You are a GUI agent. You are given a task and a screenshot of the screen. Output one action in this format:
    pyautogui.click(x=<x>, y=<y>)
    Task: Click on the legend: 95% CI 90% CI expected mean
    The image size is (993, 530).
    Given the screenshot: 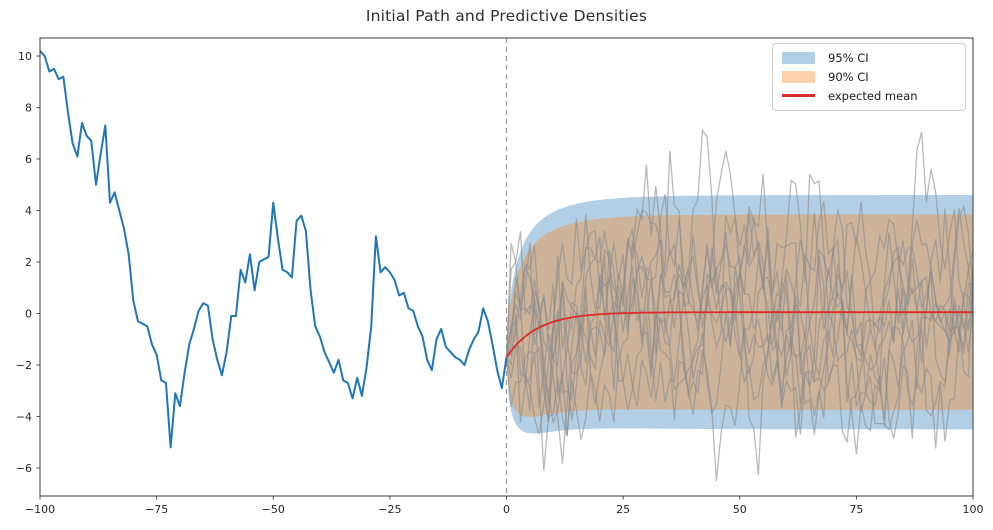 What is the action you would take?
    pyautogui.click(x=869, y=77)
    